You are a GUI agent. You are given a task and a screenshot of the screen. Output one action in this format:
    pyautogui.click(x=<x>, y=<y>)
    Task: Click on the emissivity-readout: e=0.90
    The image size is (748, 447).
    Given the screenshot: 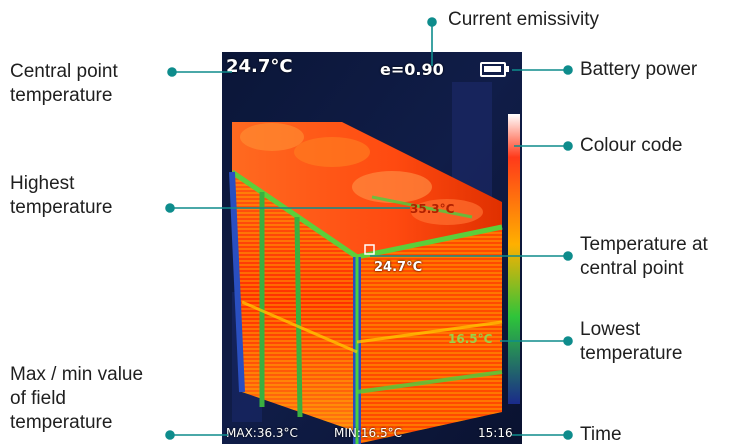 What is the action you would take?
    pyautogui.click(x=412, y=69)
    